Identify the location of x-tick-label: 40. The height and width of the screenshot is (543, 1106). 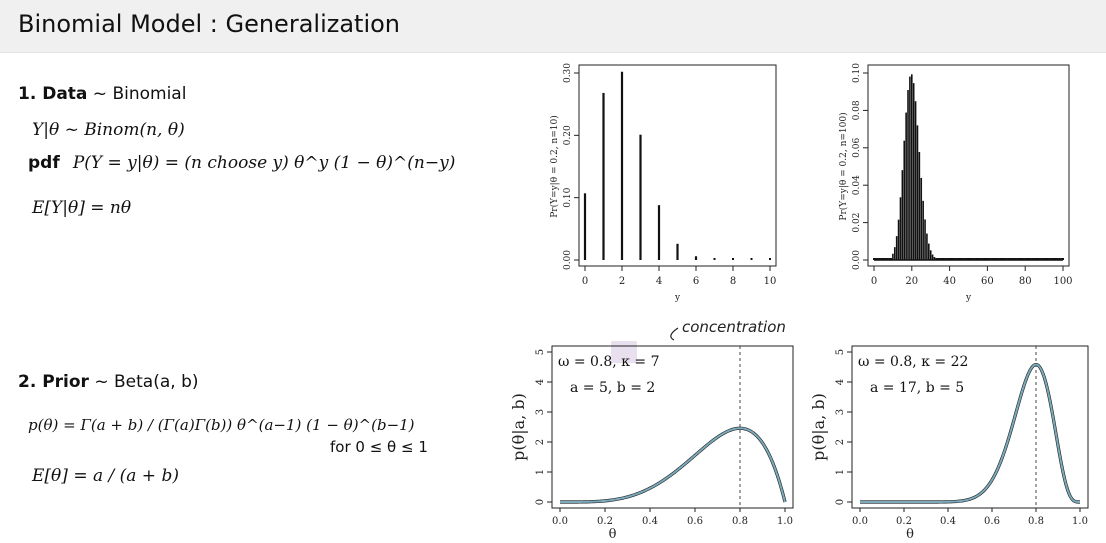
(949, 281).